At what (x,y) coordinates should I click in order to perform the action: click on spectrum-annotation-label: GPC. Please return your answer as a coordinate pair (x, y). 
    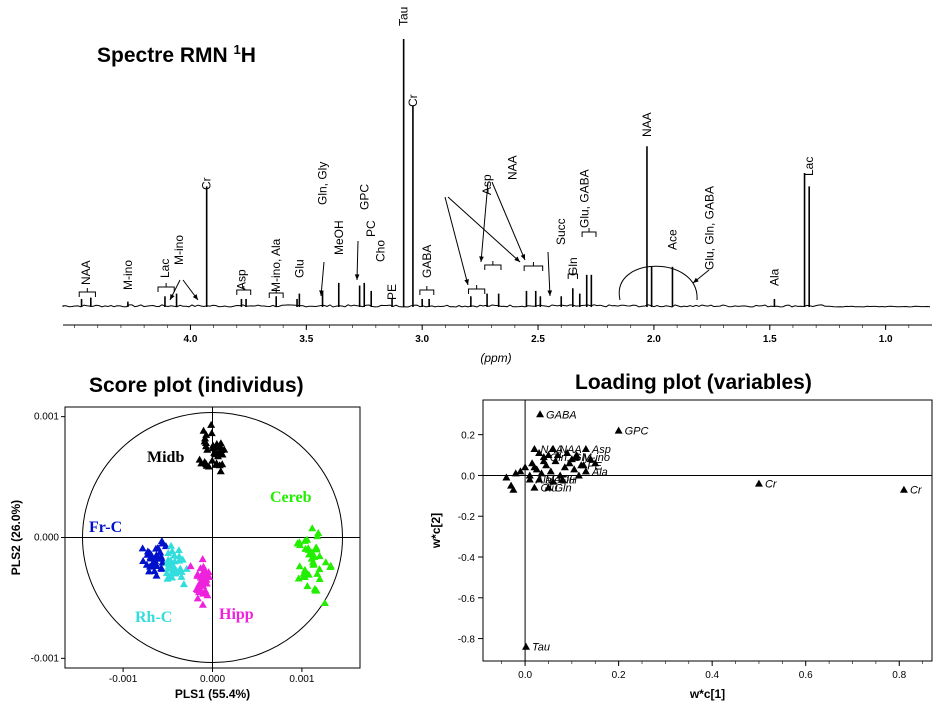
    Looking at the image, I should click on (364, 197).